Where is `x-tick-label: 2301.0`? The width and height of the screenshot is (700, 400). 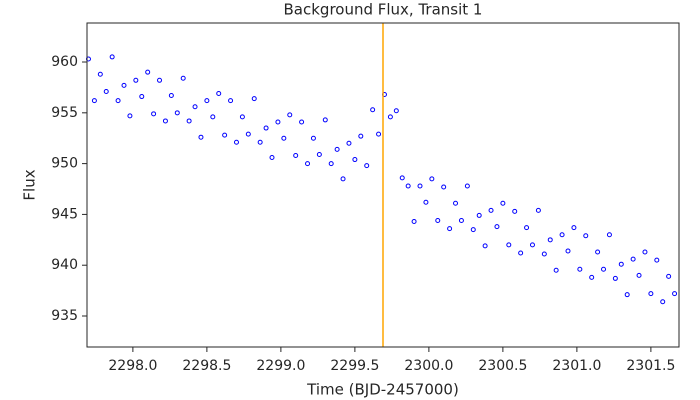 x-tick-label: 2301.0 is located at coordinates (576, 366).